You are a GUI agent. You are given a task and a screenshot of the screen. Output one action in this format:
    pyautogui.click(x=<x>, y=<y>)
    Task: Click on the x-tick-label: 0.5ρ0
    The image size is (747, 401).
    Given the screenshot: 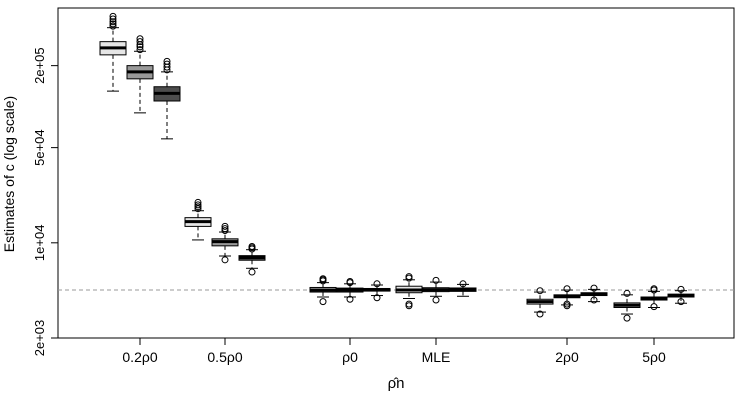 What is the action you would take?
    pyautogui.click(x=224, y=357)
    